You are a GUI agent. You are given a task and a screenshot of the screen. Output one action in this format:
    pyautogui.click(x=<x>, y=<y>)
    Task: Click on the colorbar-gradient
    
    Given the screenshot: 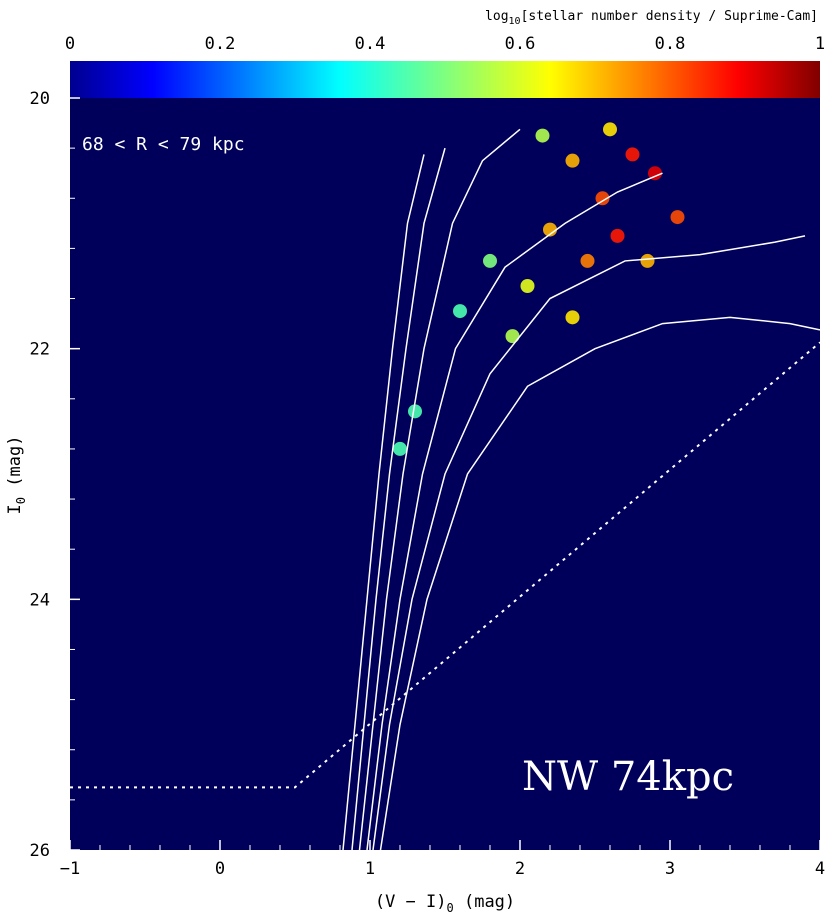 What is the action you would take?
    pyautogui.click(x=445, y=79)
    